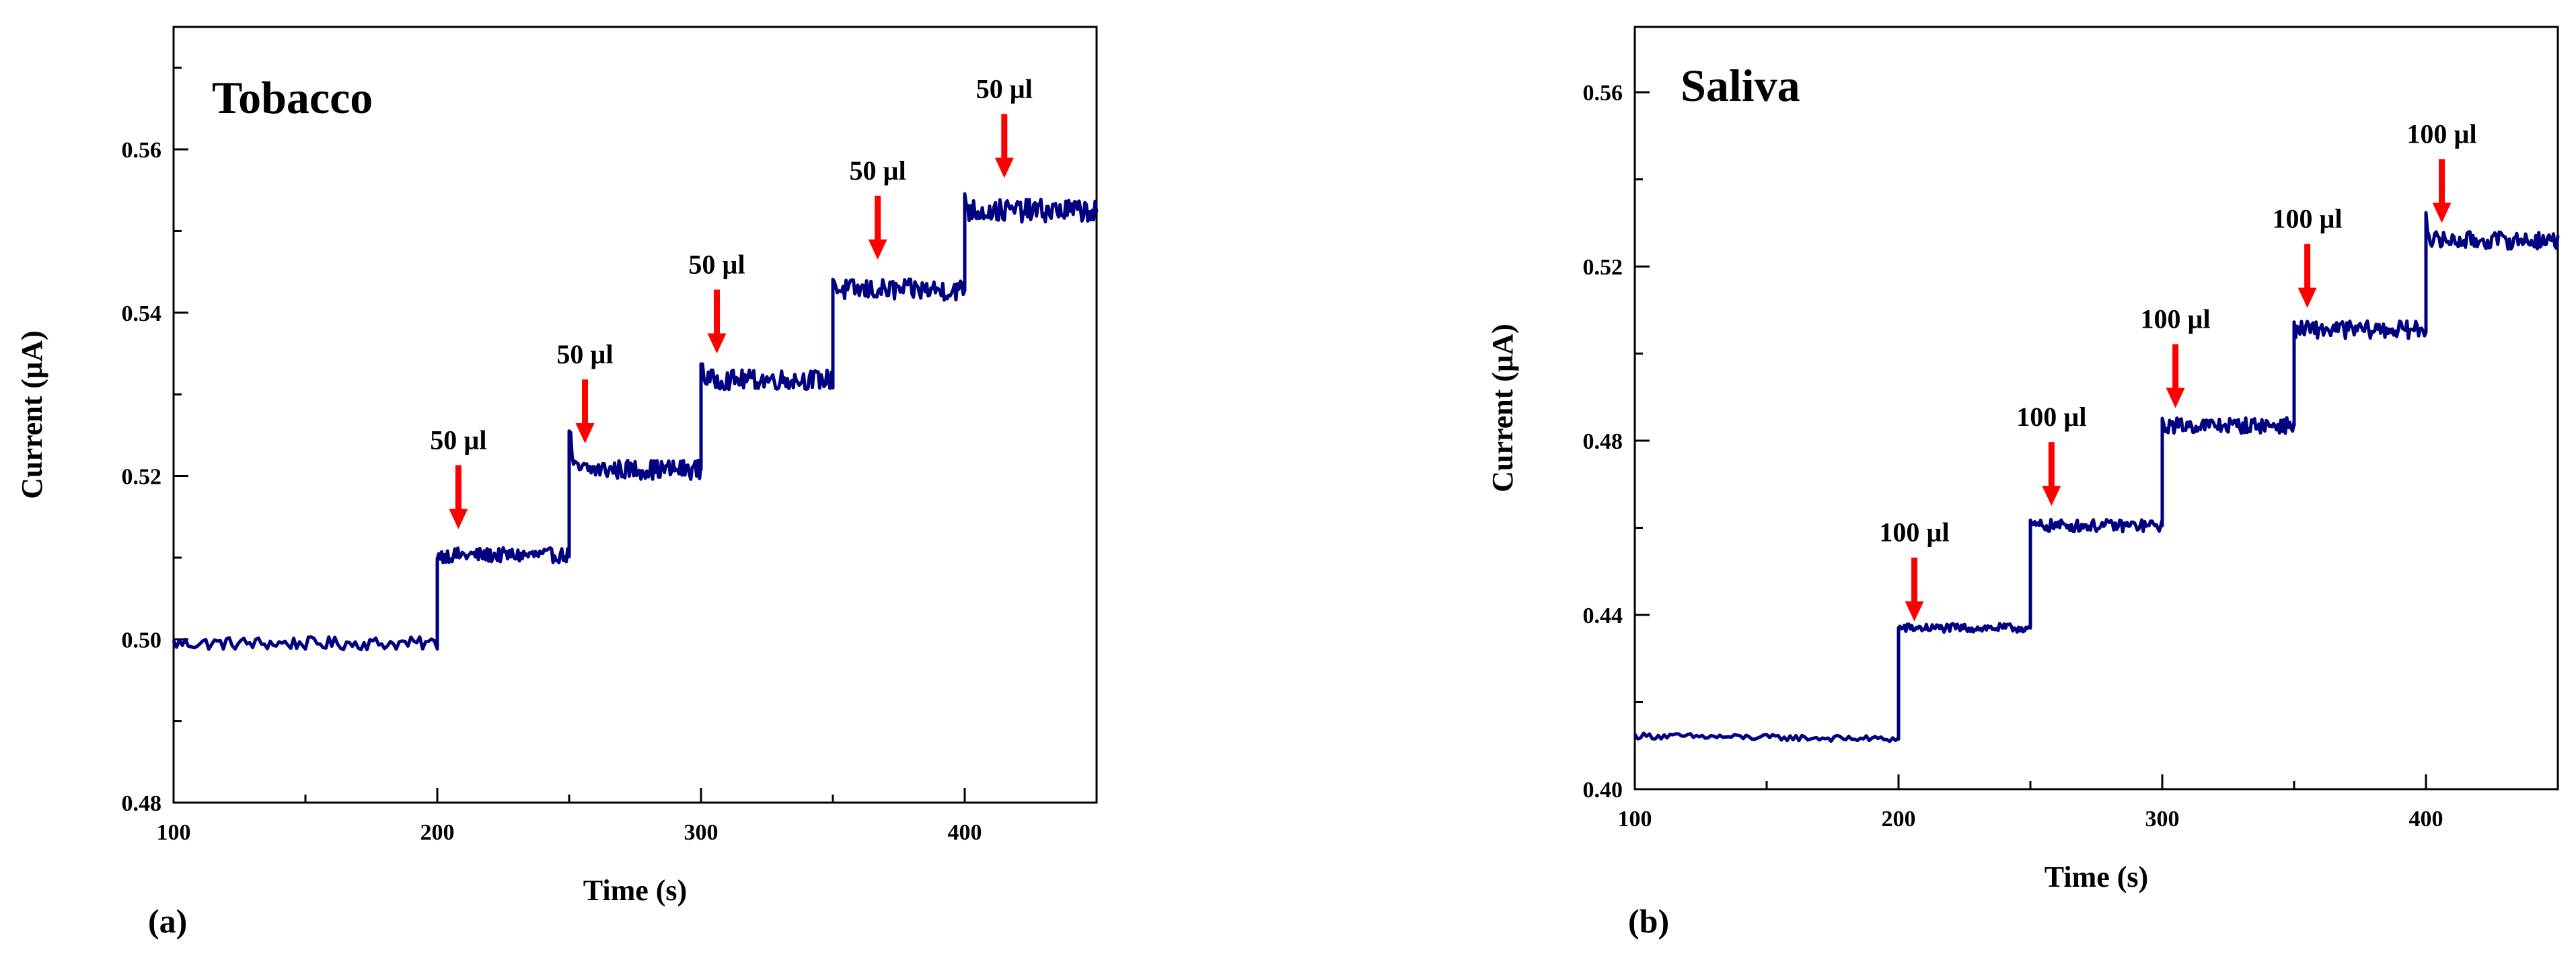  I want to click on y-tick-label: 0.44, so click(1603, 615).